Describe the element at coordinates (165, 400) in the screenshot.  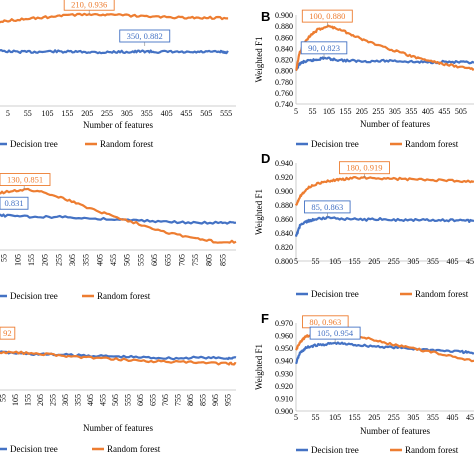
I see `x-tick-label: 705` at that location.